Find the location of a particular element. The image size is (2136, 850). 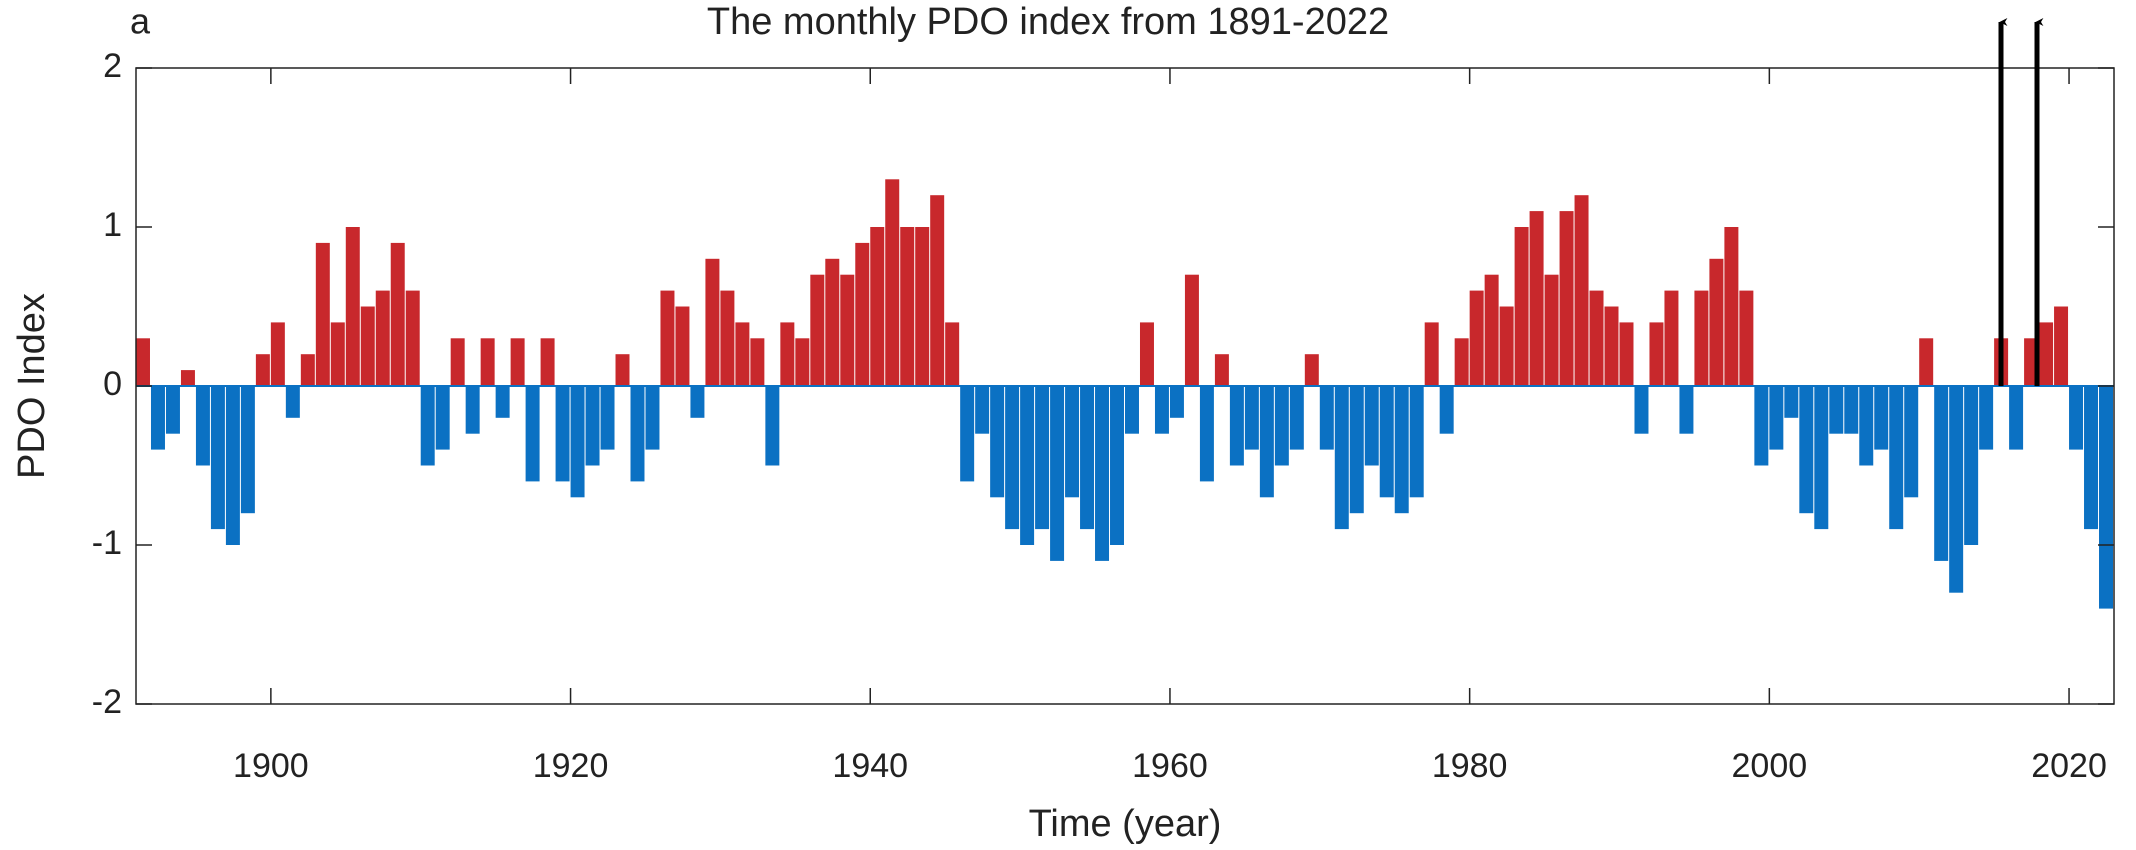

x-tick-label: 1940 is located at coordinates (870, 766).